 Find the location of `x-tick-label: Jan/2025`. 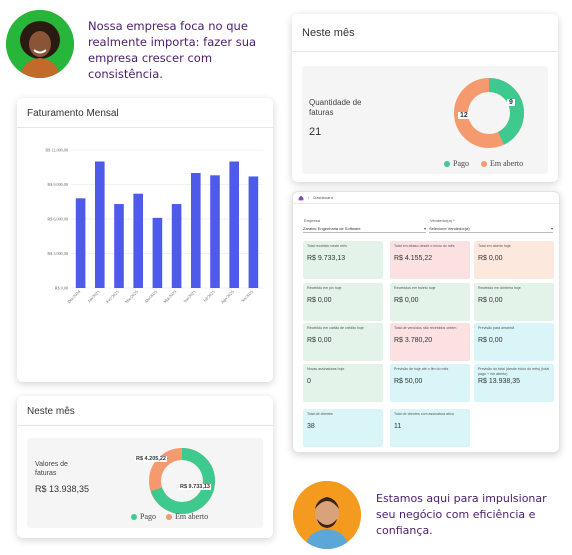

x-tick-label: Jan/2025 is located at coordinates (93, 296).